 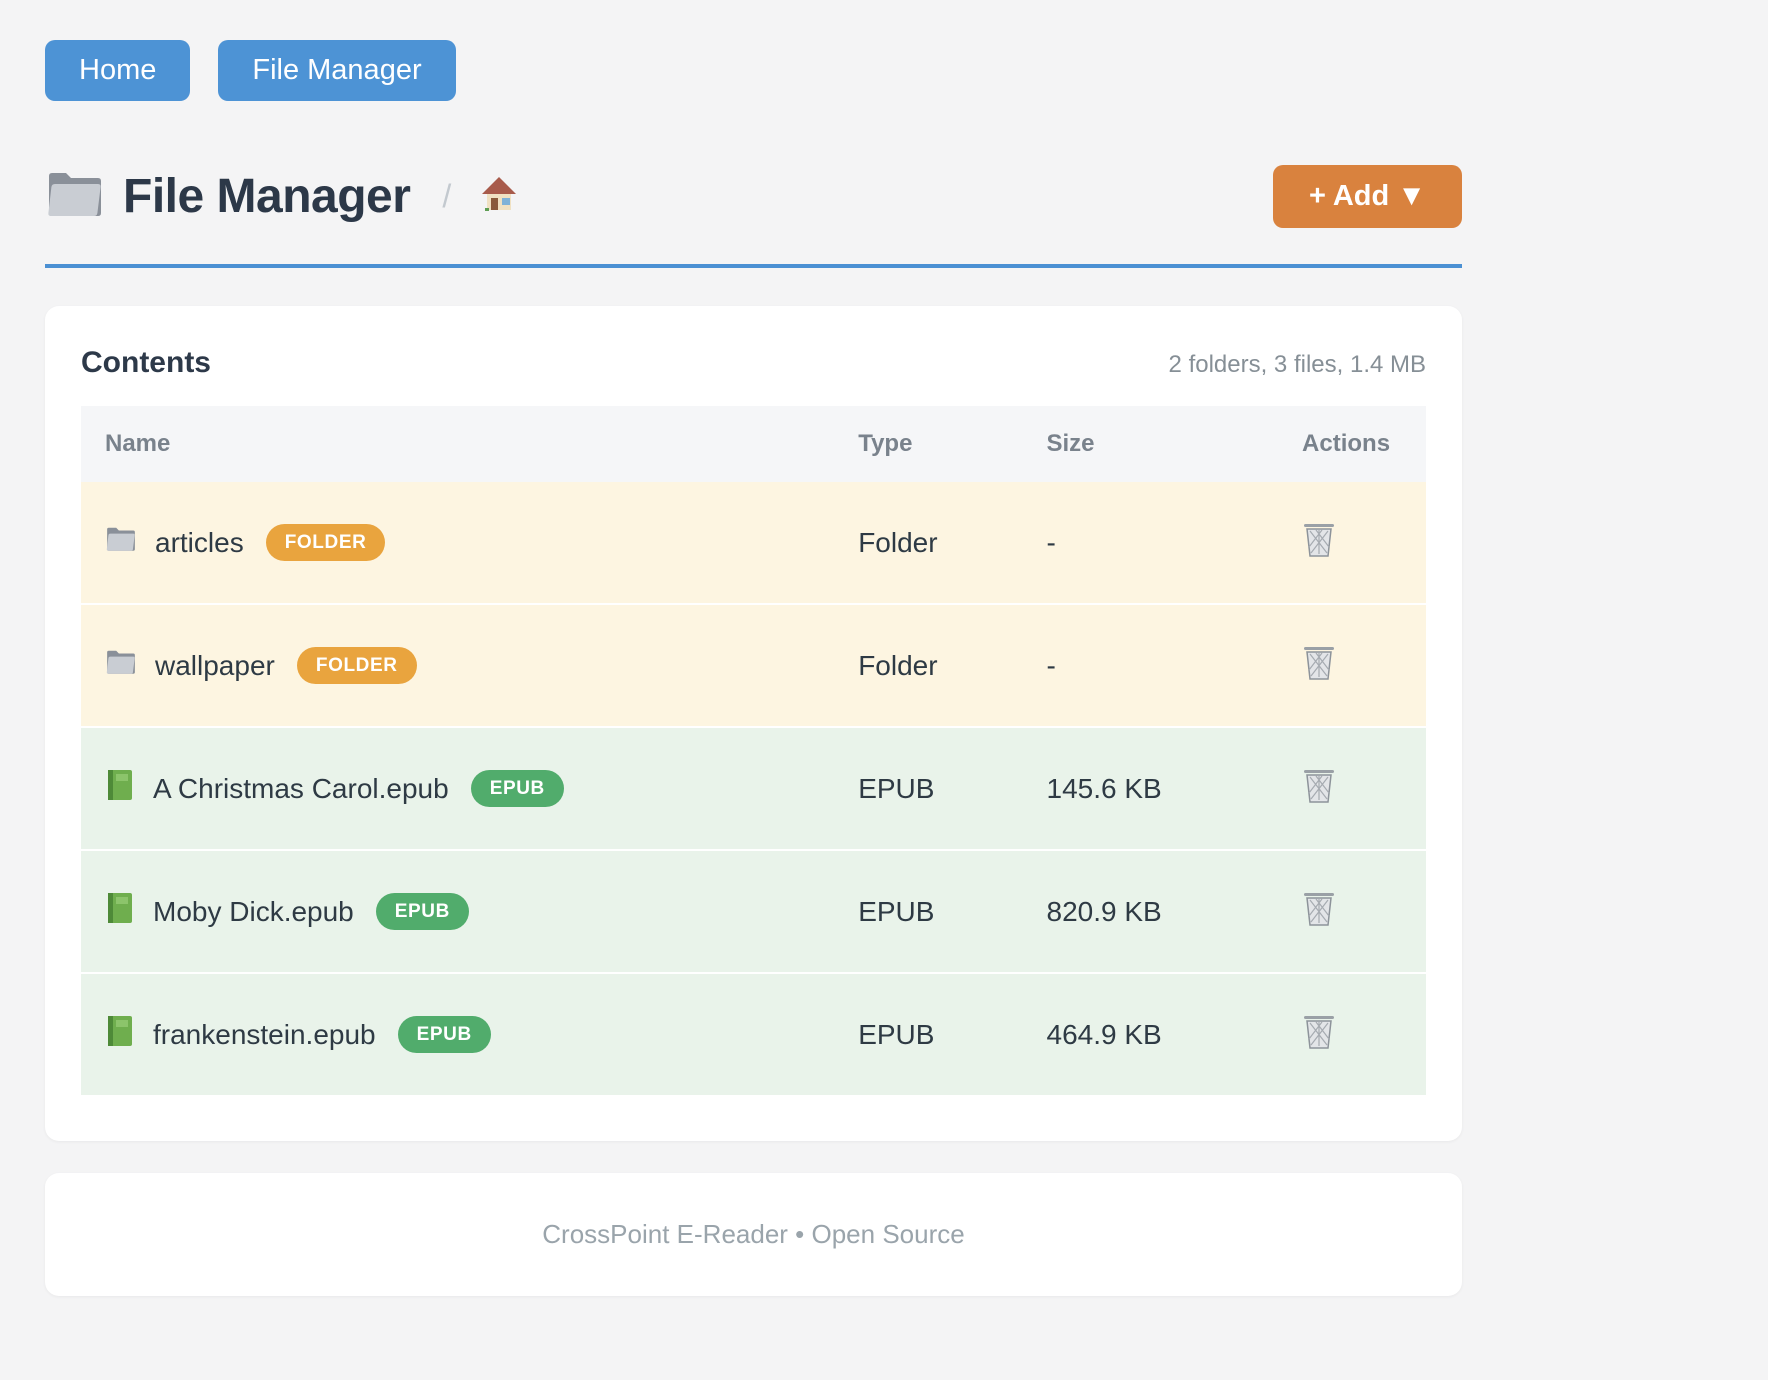 What do you see at coordinates (753, 666) in the screenshot?
I see `table-row-wallpaper: wallpaper FOLDER Folder -` at bounding box center [753, 666].